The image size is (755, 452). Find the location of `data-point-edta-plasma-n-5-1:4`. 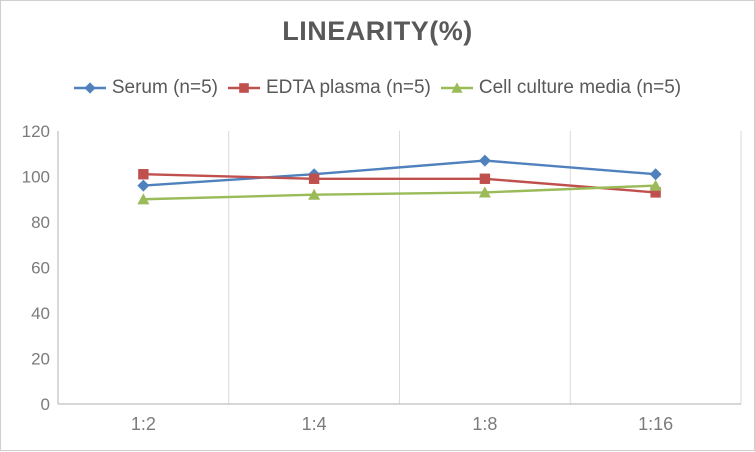

data-point-edta-plasma-n-5-1:4 is located at coordinates (314, 178).